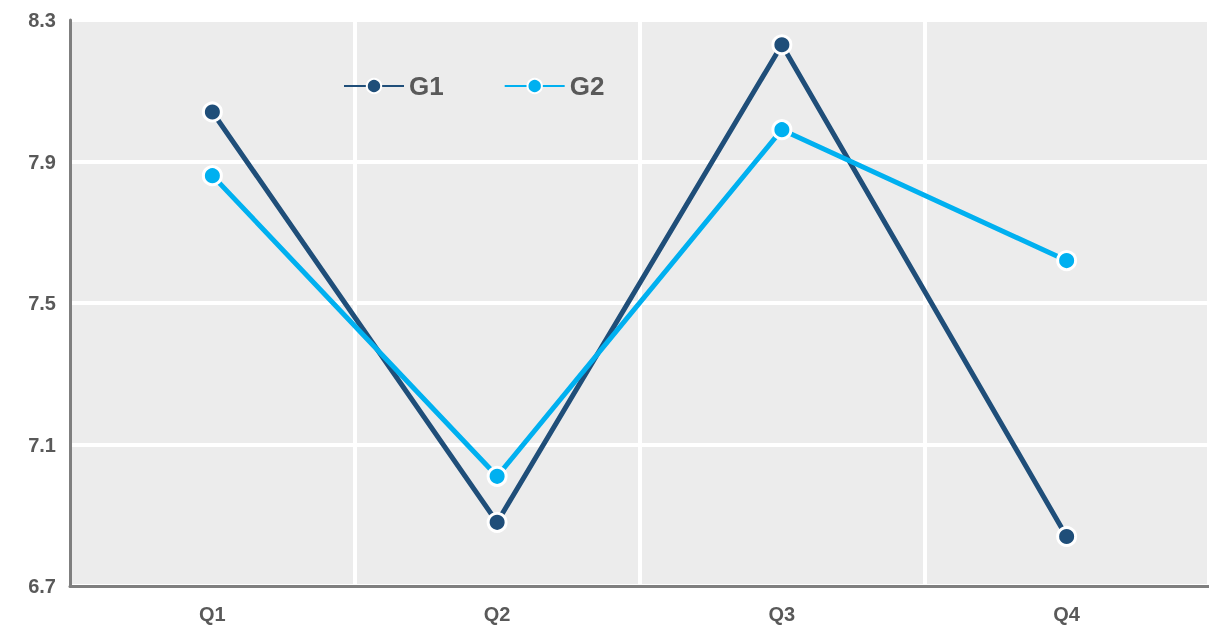 The width and height of the screenshot is (1217, 640). What do you see at coordinates (1067, 614) in the screenshot?
I see `x-tick-label: Q4` at bounding box center [1067, 614].